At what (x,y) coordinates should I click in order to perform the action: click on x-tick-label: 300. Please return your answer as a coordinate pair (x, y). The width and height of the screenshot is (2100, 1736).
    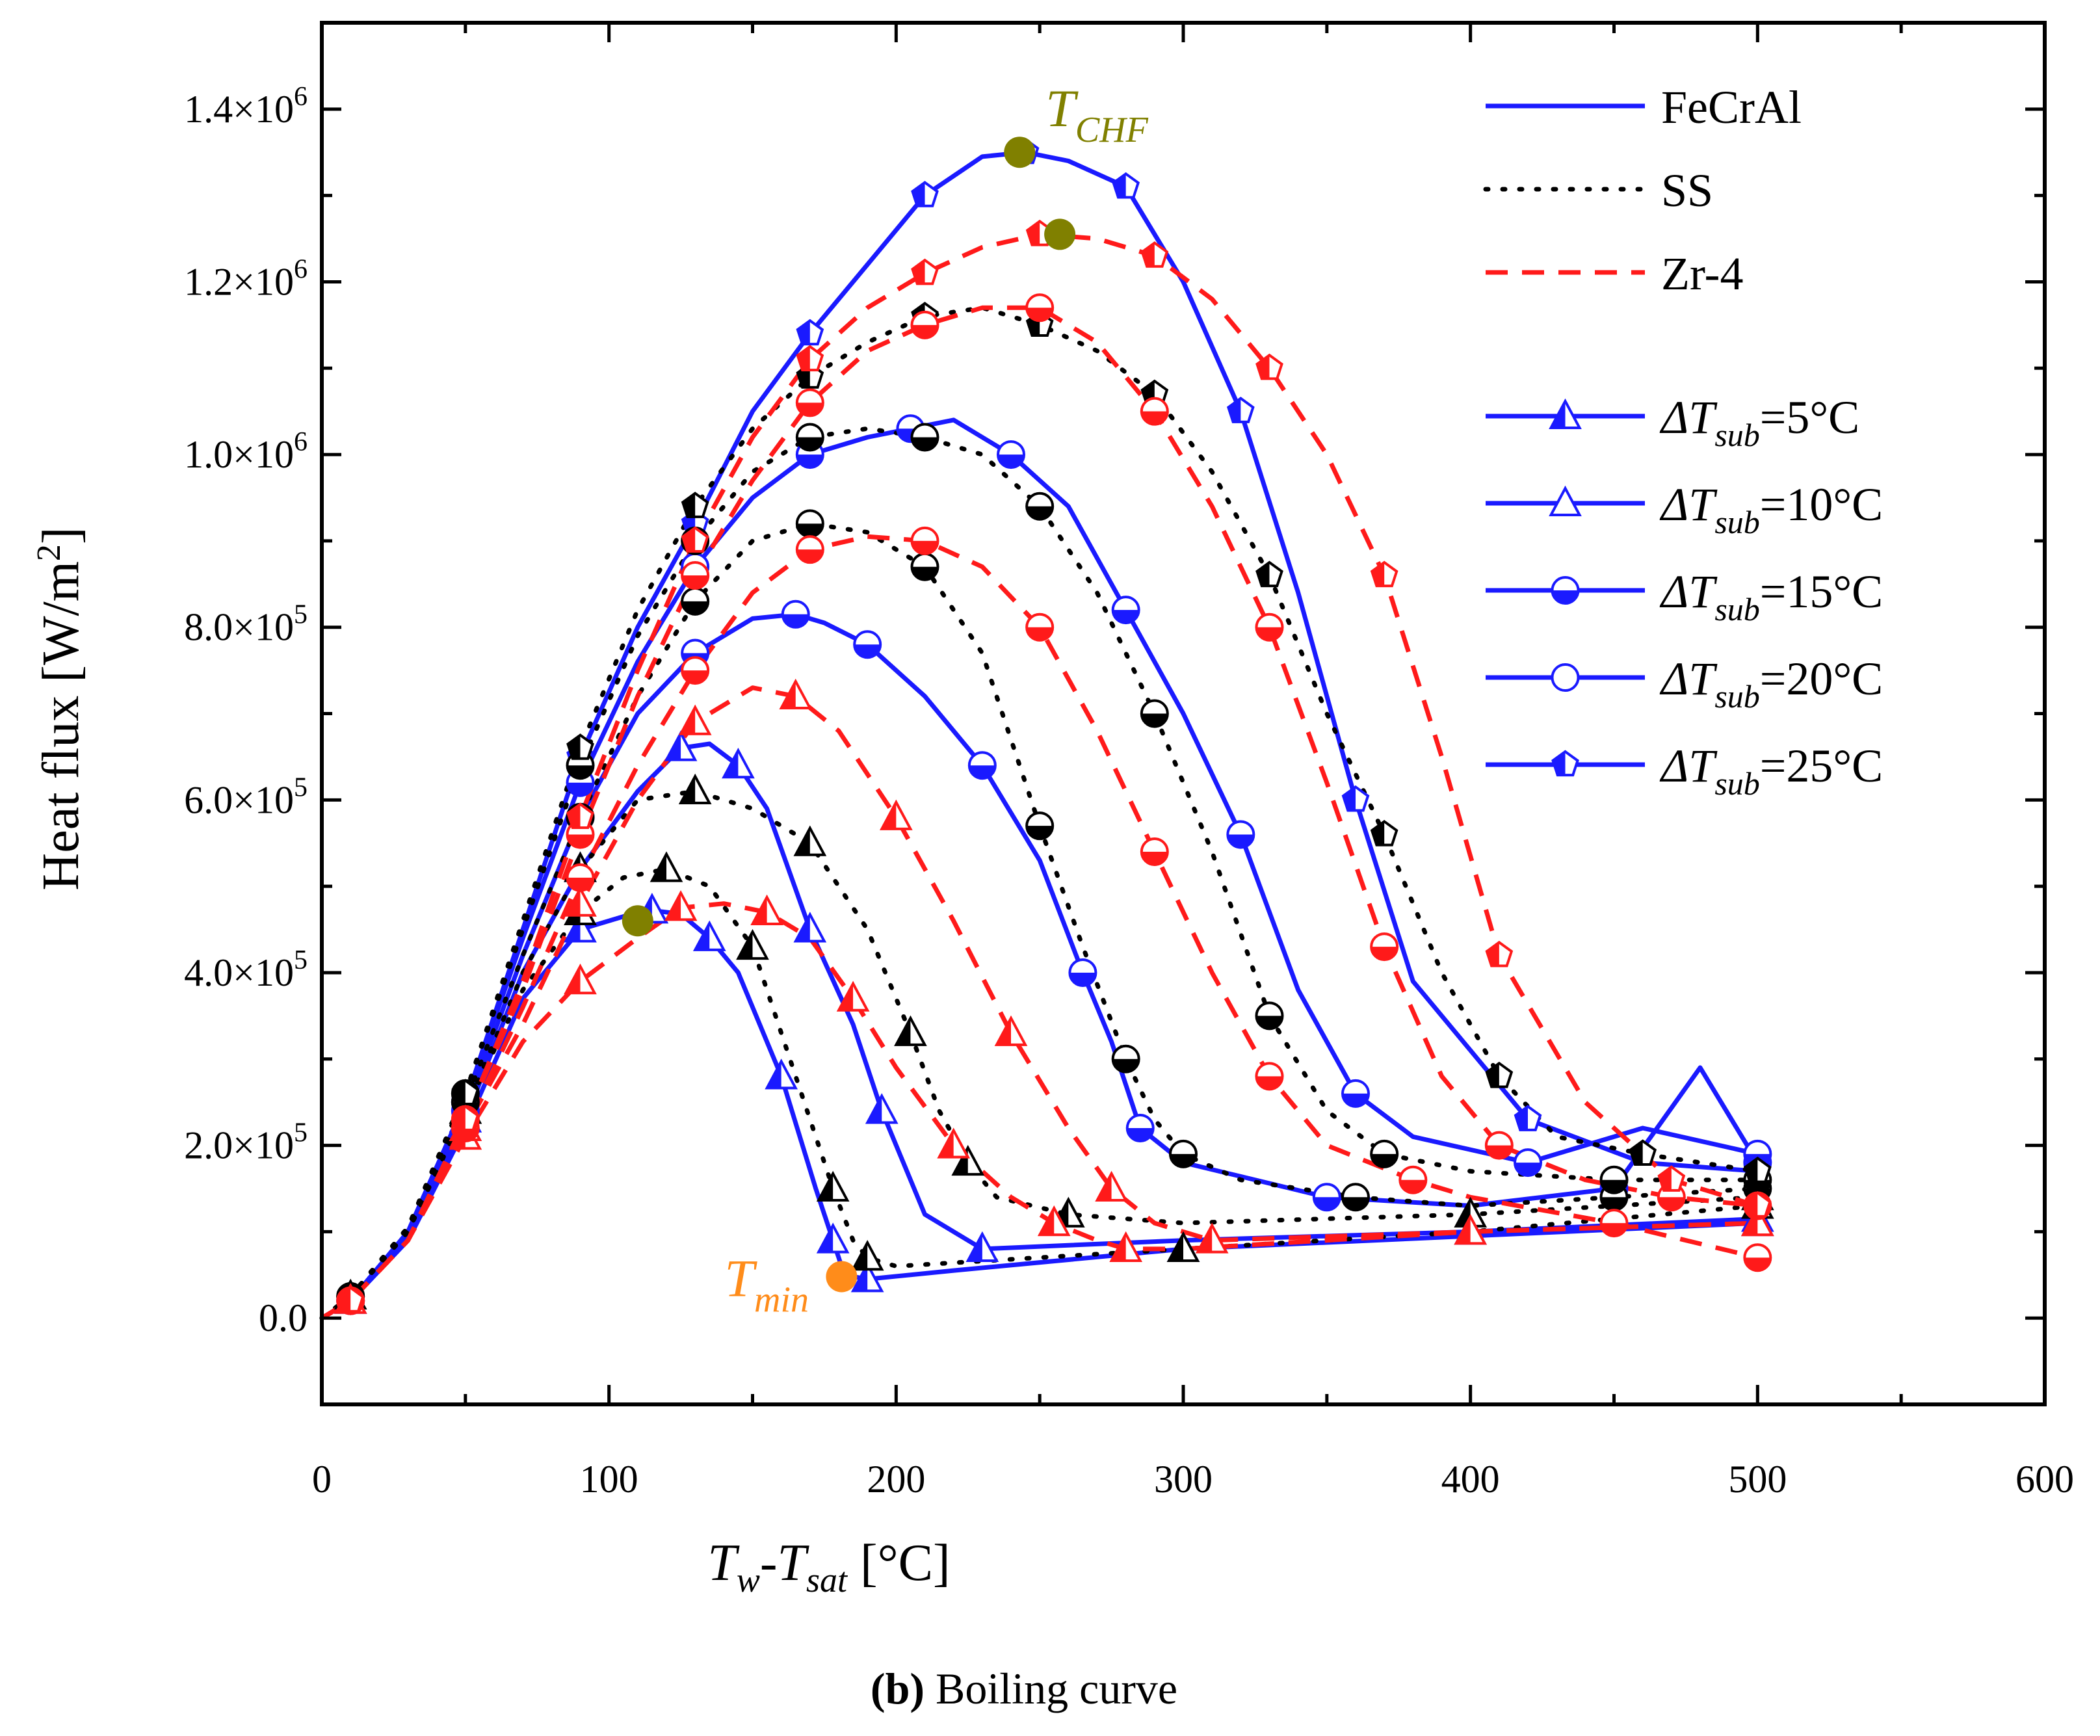
    Looking at the image, I should click on (1183, 1480).